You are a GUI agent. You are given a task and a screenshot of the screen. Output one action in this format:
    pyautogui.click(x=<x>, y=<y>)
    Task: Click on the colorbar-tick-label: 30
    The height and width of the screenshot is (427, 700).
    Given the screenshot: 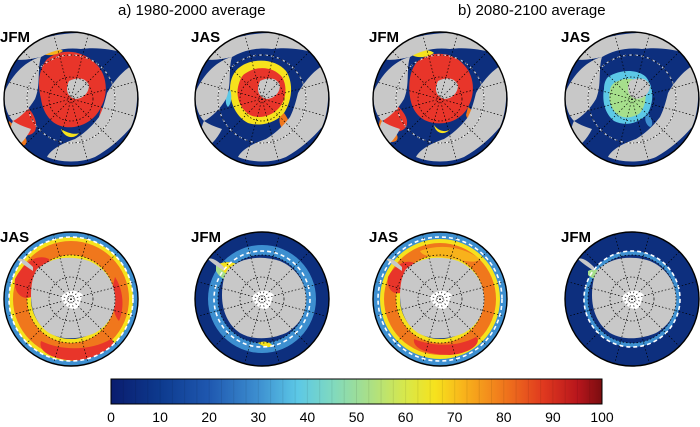 What is the action you would take?
    pyautogui.click(x=258, y=417)
    